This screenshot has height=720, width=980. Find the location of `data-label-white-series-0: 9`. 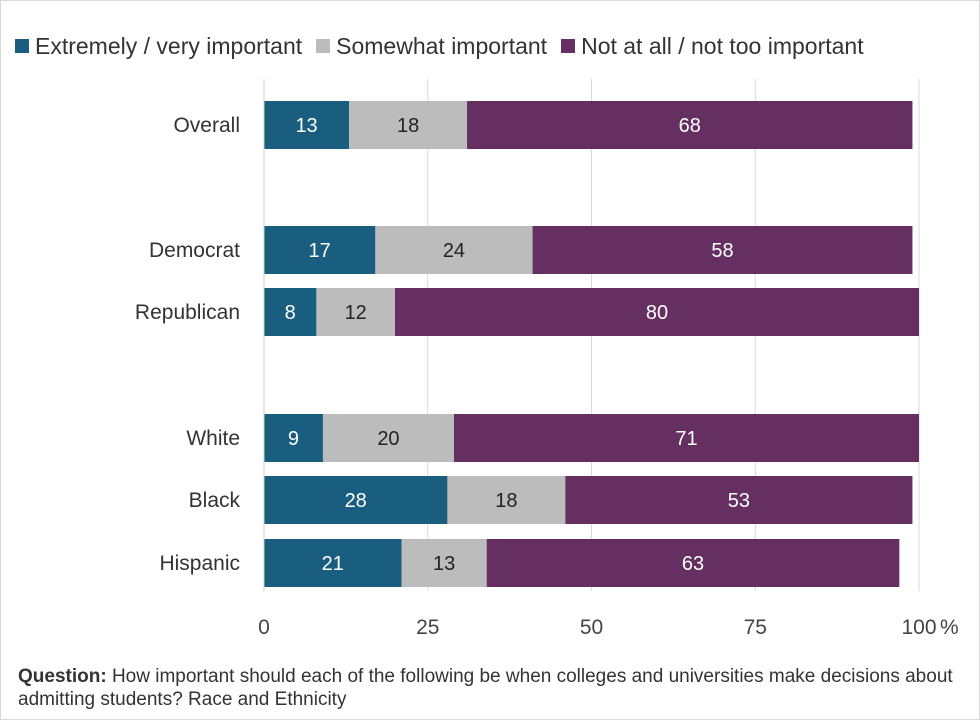

data-label-white-series-0: 9 is located at coordinates (293, 439).